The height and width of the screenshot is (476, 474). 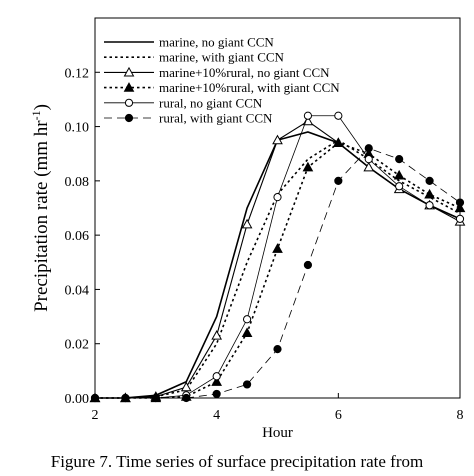 What do you see at coordinates (41, 216) in the screenshot?
I see `y-axis-label-text: Precipitation rate (mm hr` at bounding box center [41, 216].